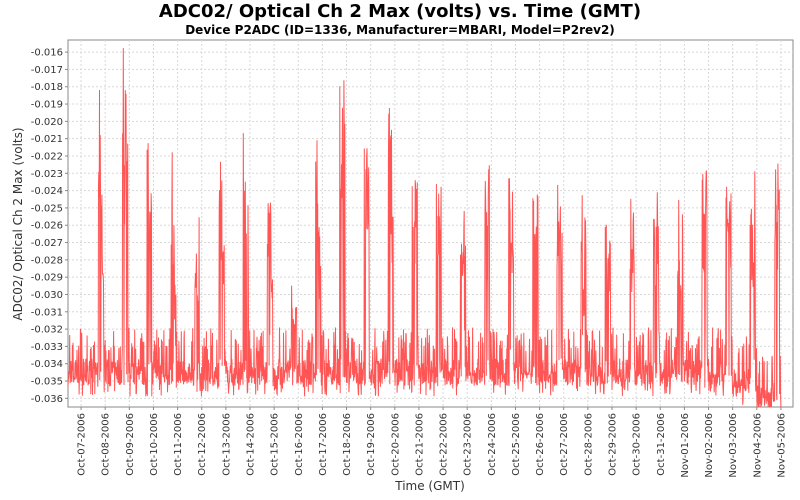  Describe the element at coordinates (299, 444) in the screenshot. I see `x-tick-label: Oct-16-2006` at that location.